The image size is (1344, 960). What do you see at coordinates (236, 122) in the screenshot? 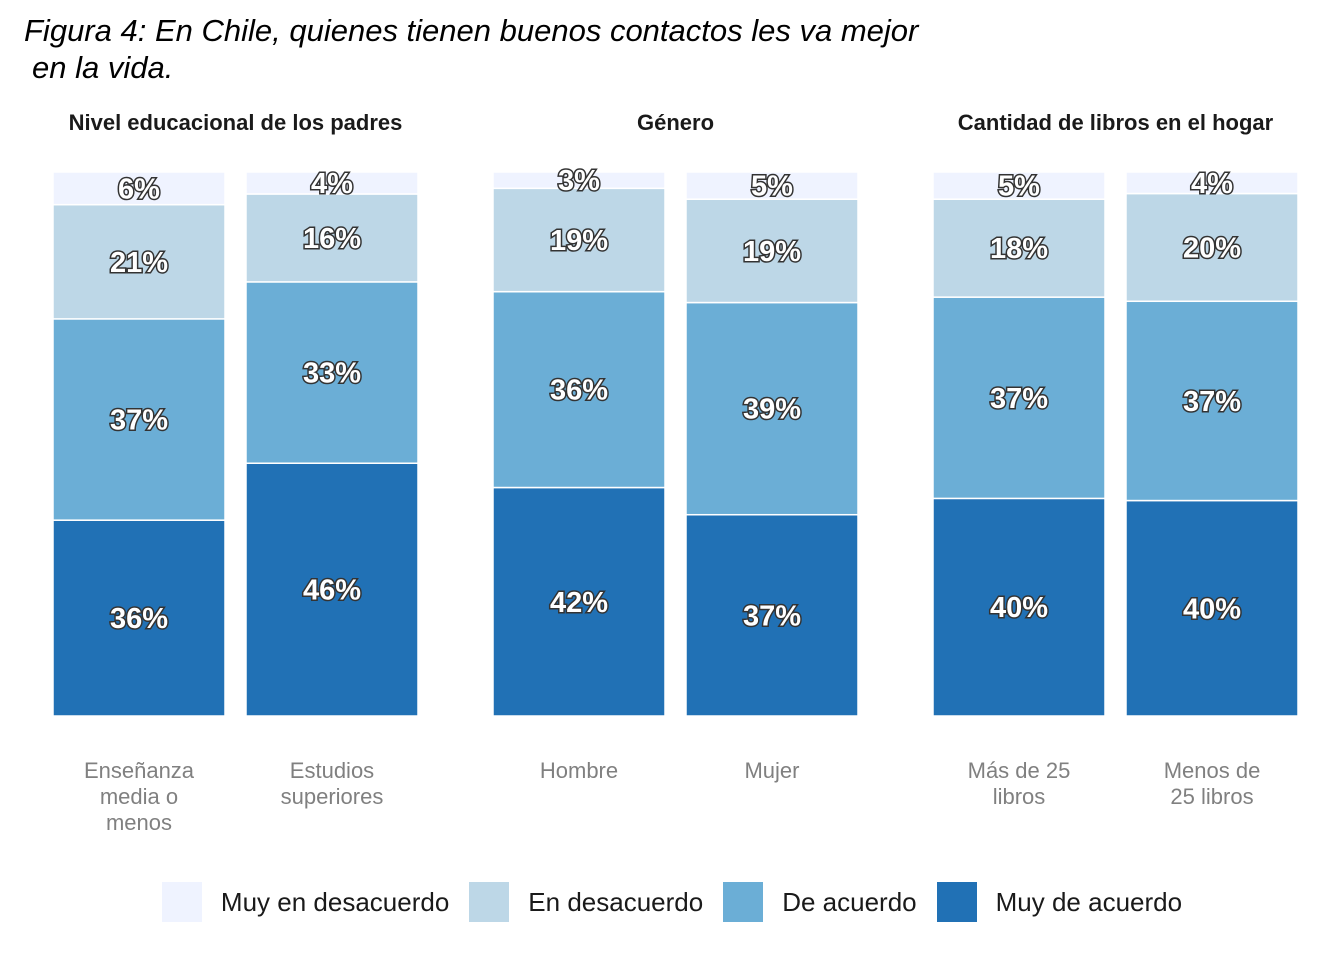
I see `panel-title: Nivel educacional de los padres` at bounding box center [236, 122].